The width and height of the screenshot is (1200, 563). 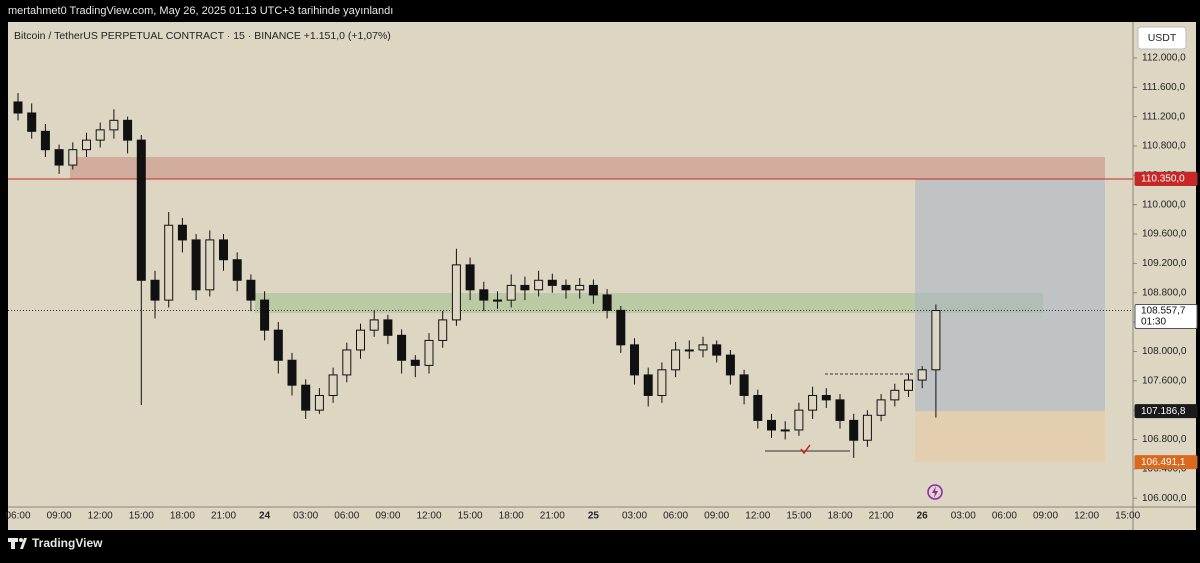 I want to click on y-tick-label: 106.000,0, so click(x=1164, y=498).